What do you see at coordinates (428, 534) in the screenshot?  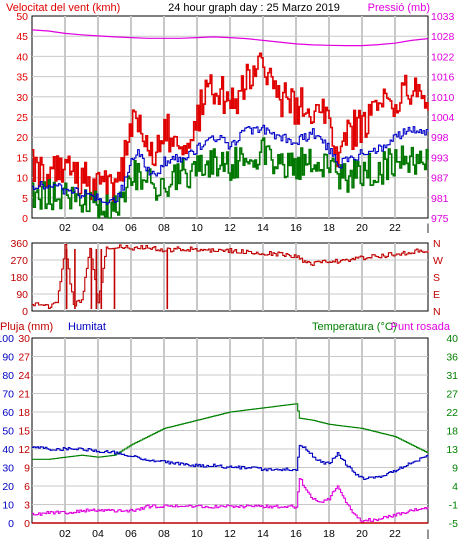 I see `rain-x-end-tick: |` at bounding box center [428, 534].